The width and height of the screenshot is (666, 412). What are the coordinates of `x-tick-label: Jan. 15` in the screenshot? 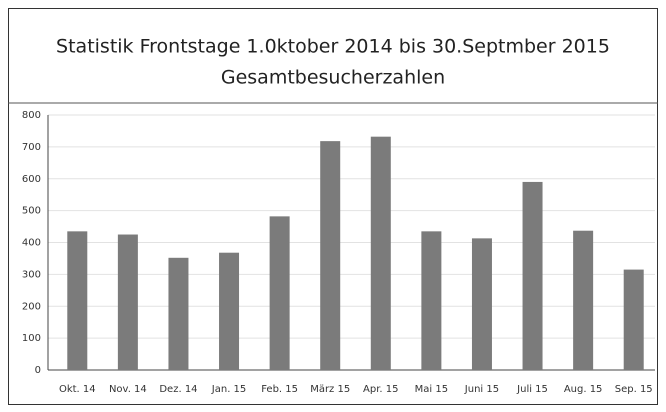 It's located at (229, 389).